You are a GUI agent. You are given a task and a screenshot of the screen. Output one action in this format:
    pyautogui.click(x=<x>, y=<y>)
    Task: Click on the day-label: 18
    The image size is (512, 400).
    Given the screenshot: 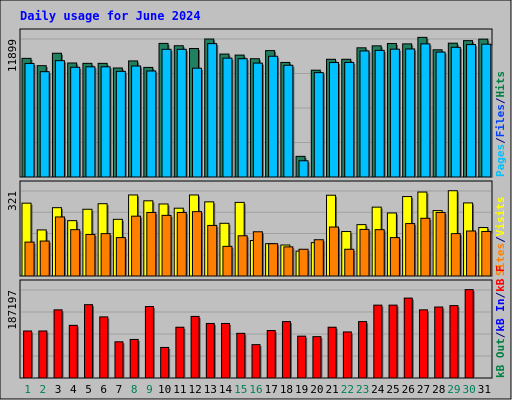 What is the action you would take?
    pyautogui.click(x=286, y=389)
    